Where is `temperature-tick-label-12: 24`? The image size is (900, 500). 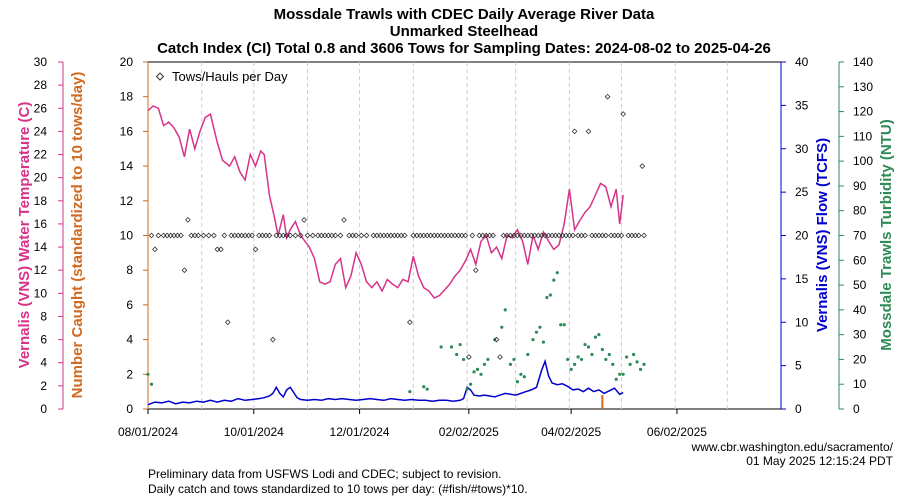 temperature-tick-label-12: 24 is located at coordinates (41, 131).